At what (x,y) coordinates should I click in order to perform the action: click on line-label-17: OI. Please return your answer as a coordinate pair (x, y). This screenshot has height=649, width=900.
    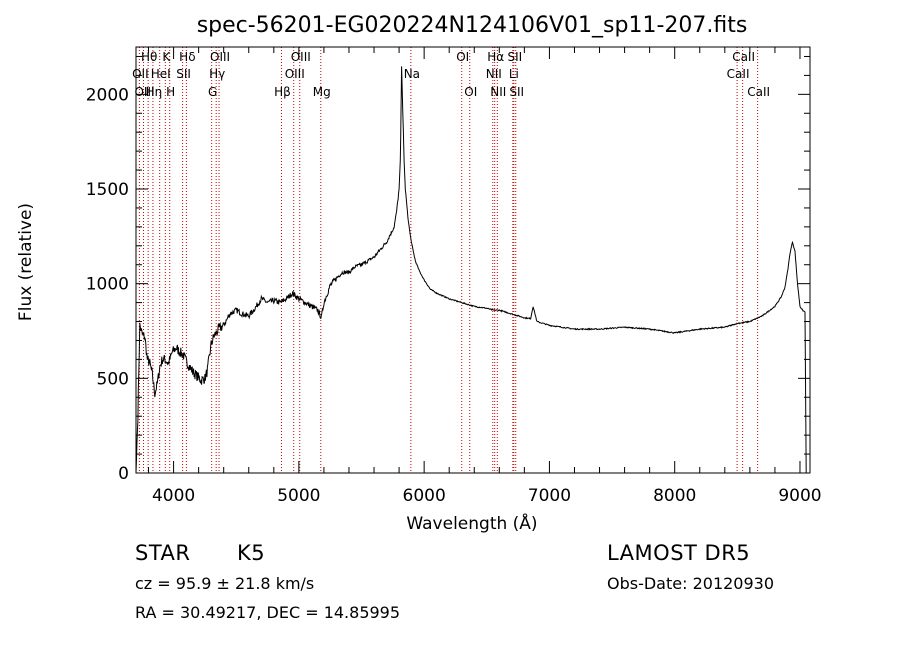
    Looking at the image, I should click on (462, 57).